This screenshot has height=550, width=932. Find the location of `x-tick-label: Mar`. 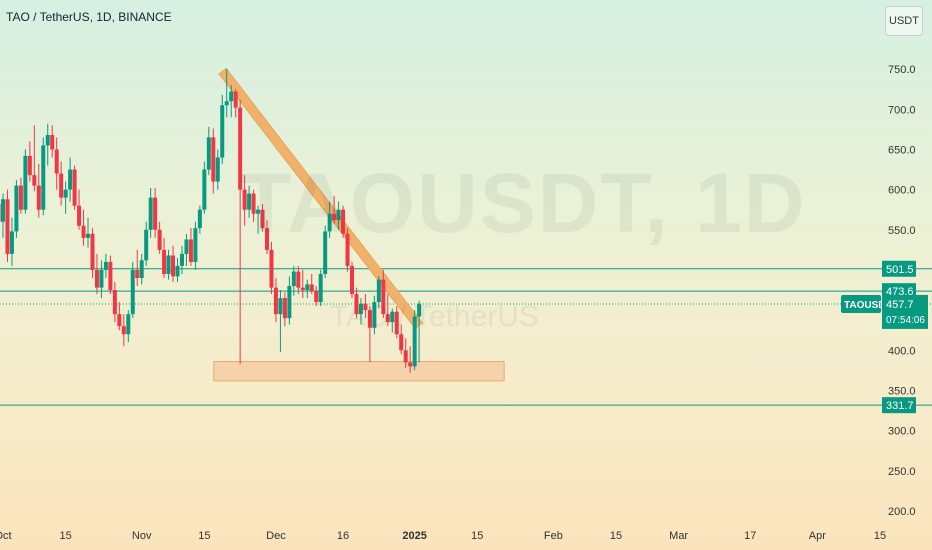

x-tick-label: Mar is located at coordinates (678, 536).